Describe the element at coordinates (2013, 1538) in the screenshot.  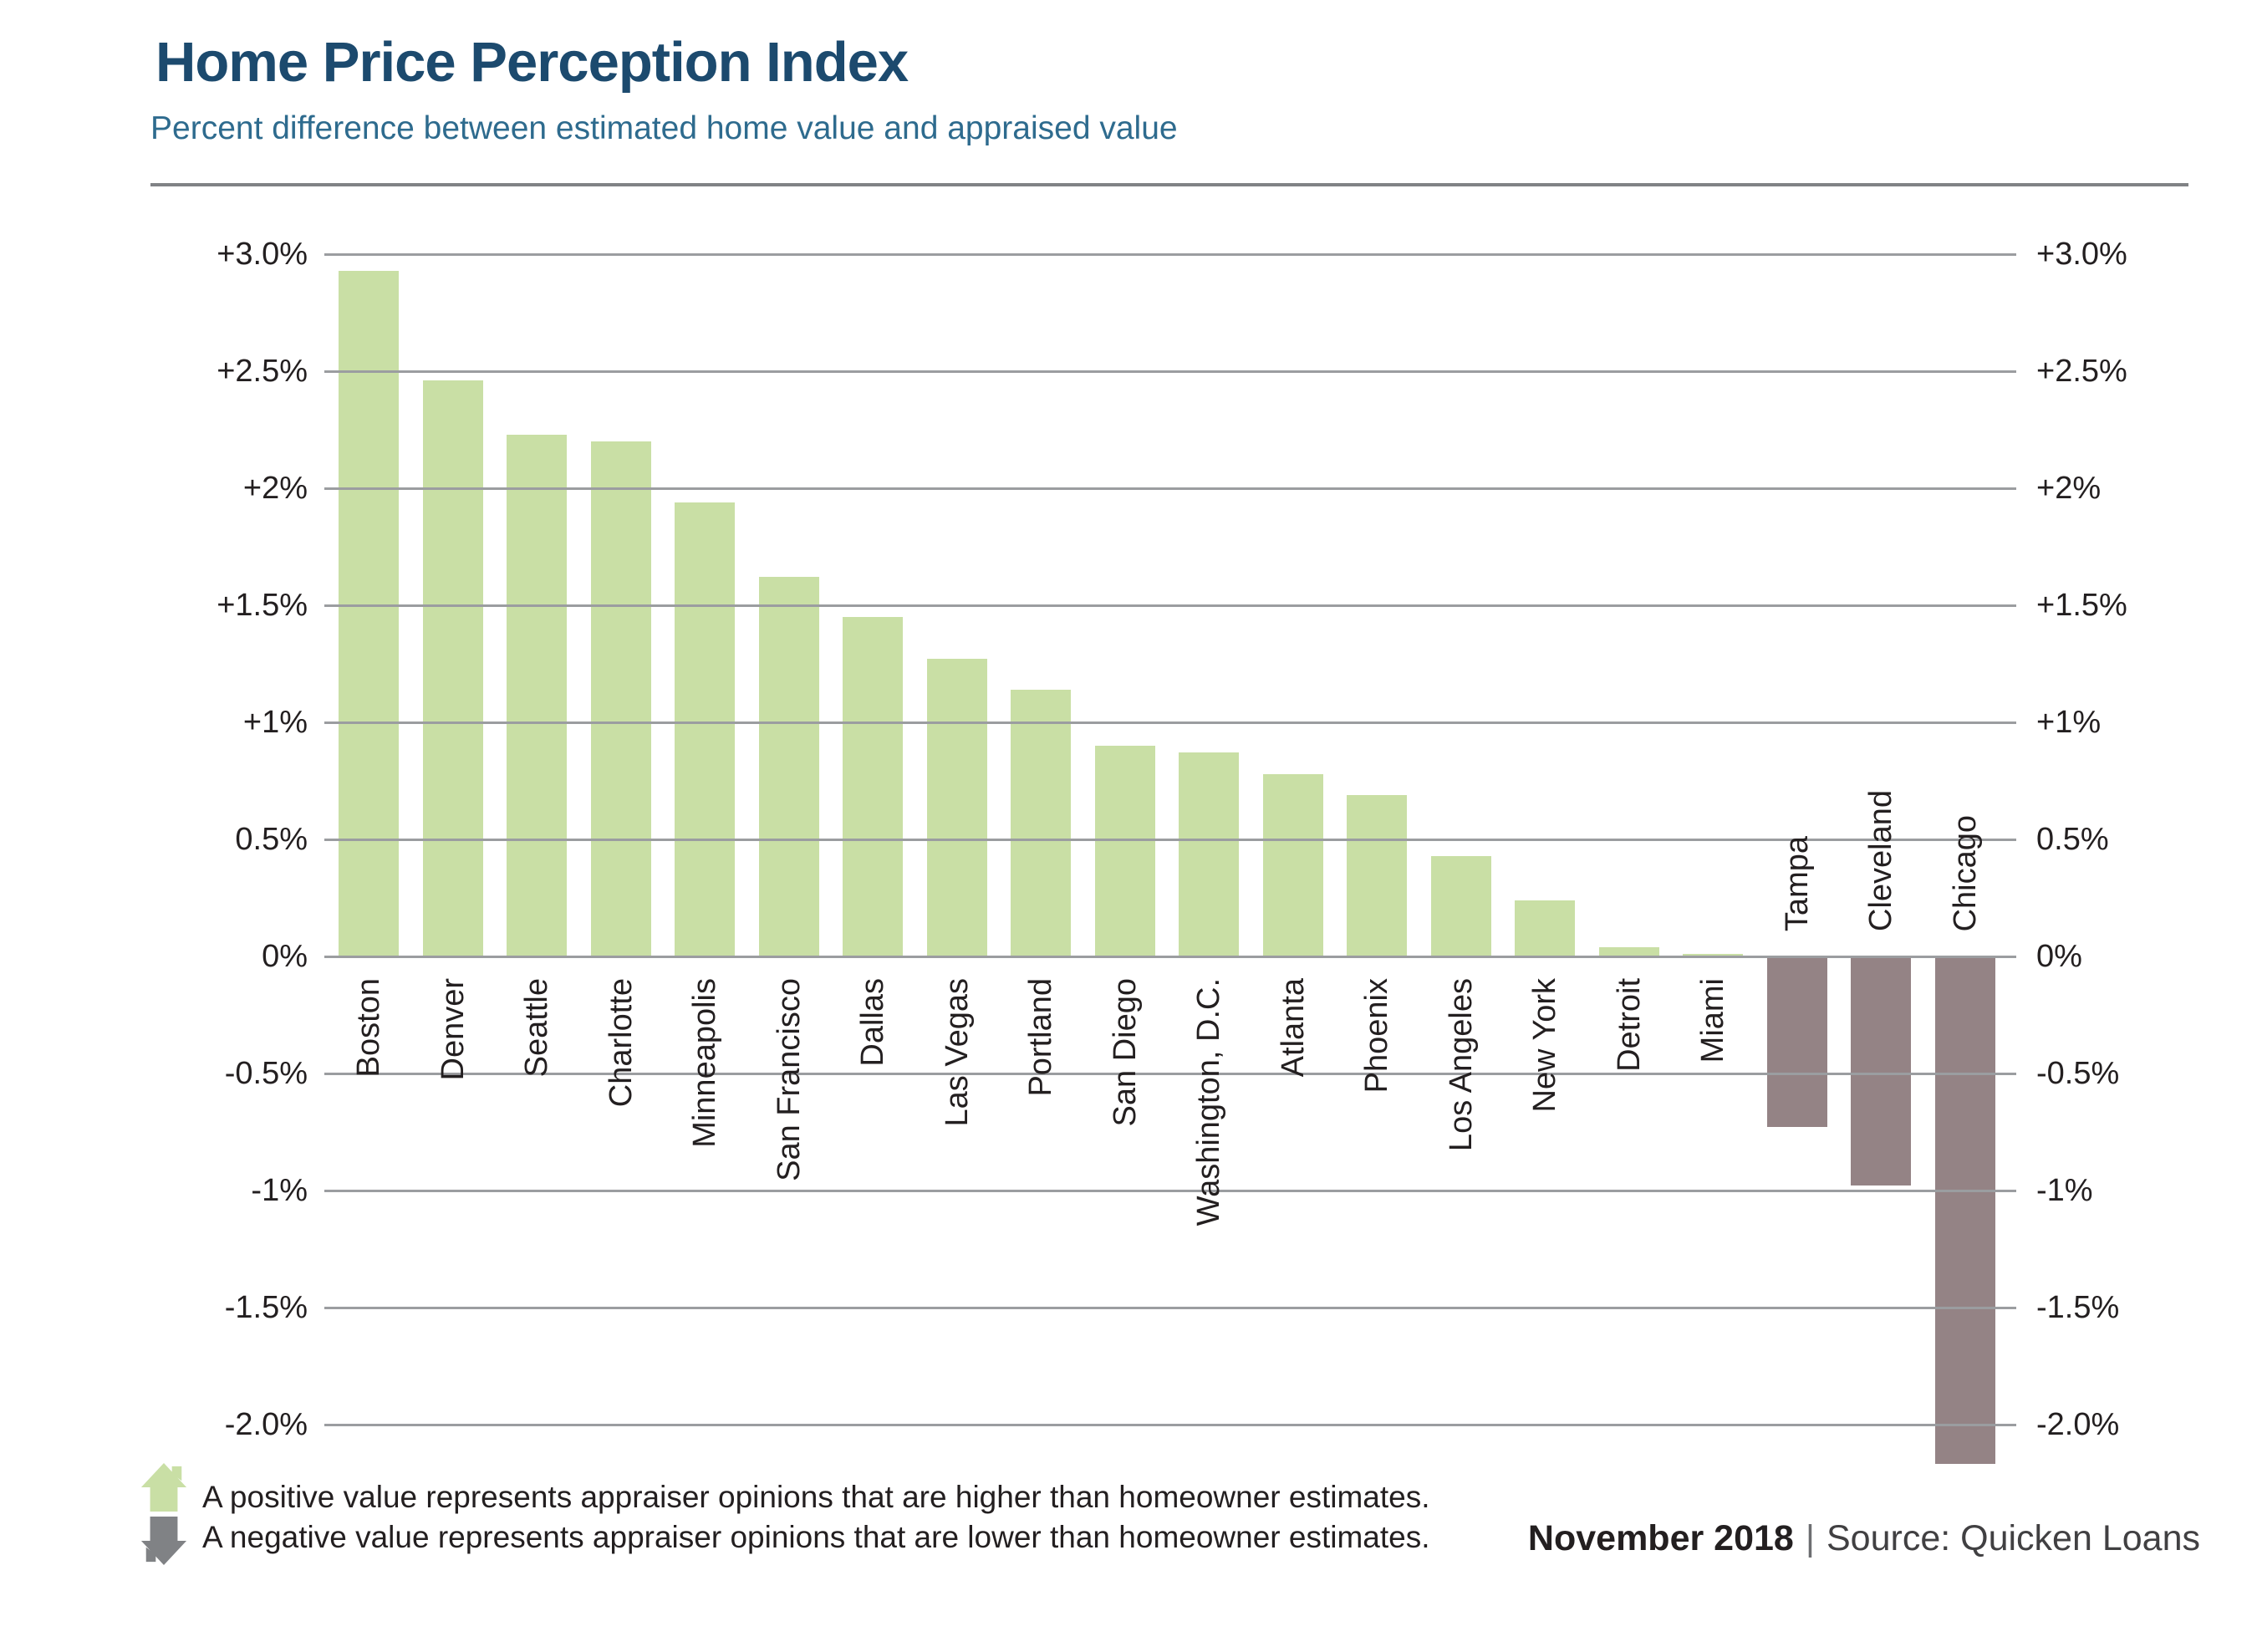
I see `source-credit: Source: Quicken Loans` at that location.